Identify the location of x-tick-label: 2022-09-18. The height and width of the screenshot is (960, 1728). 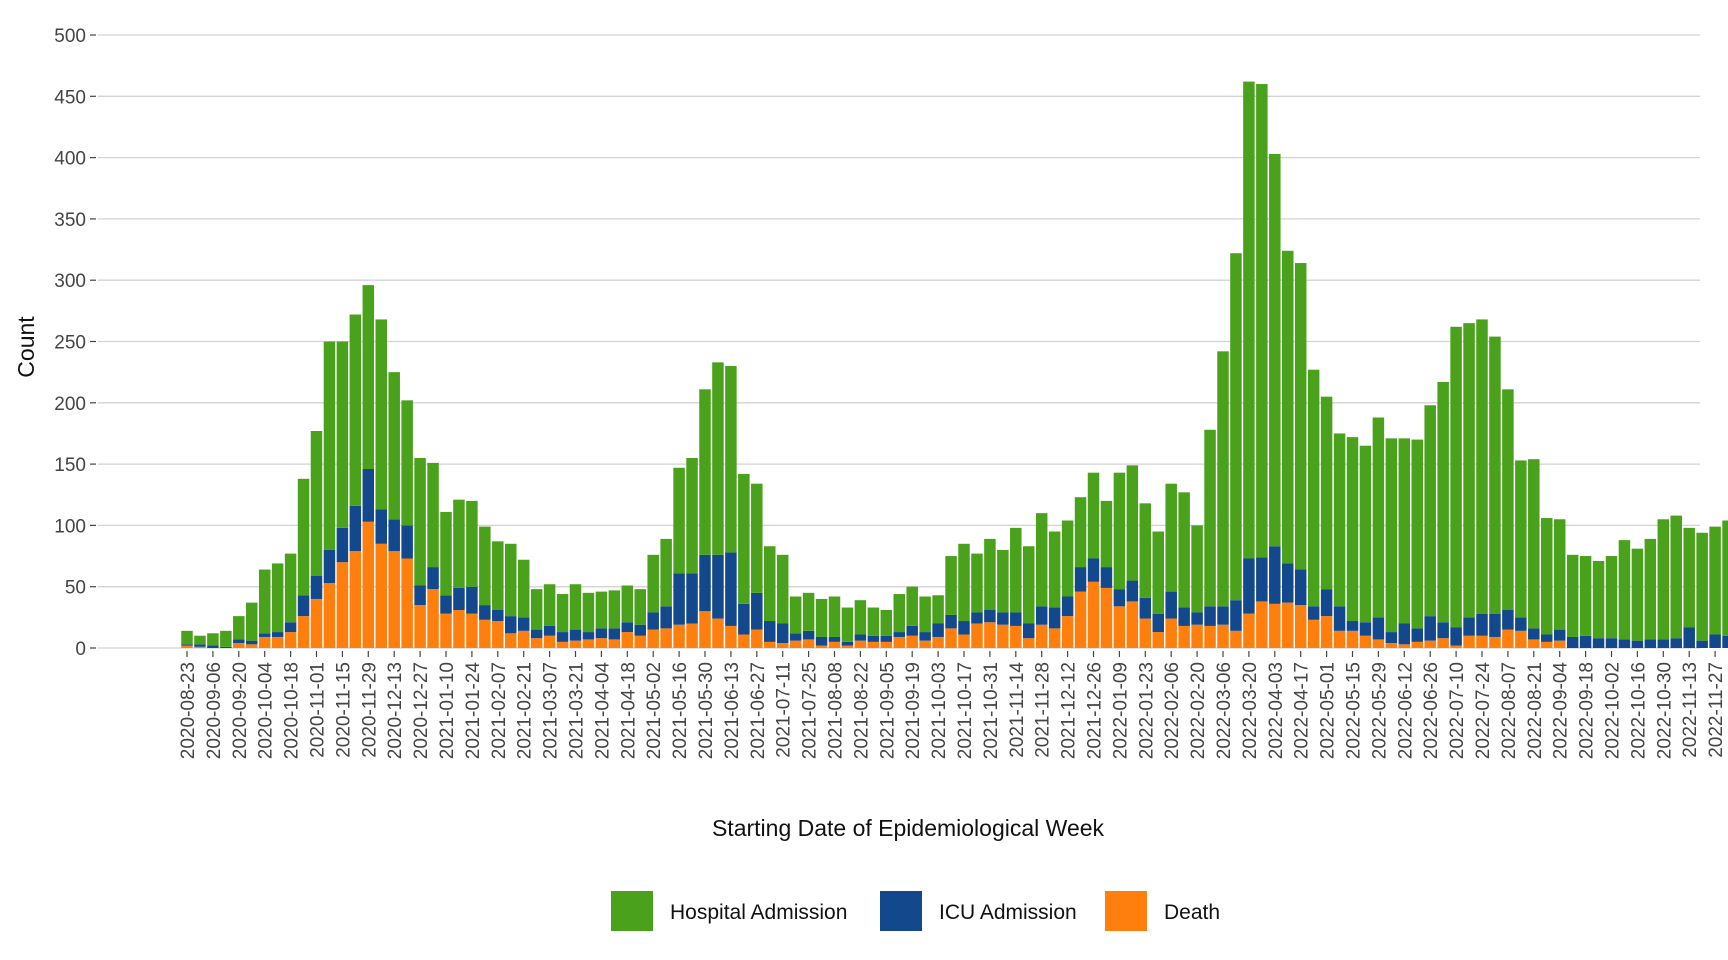
(1587, 710).